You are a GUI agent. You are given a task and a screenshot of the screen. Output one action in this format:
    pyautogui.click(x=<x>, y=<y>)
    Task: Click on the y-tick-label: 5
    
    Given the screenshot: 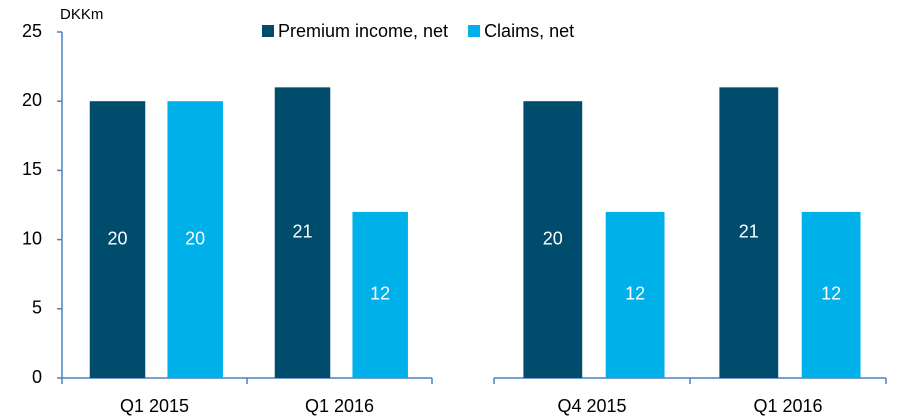 What is the action you would take?
    pyautogui.click(x=37, y=308)
    